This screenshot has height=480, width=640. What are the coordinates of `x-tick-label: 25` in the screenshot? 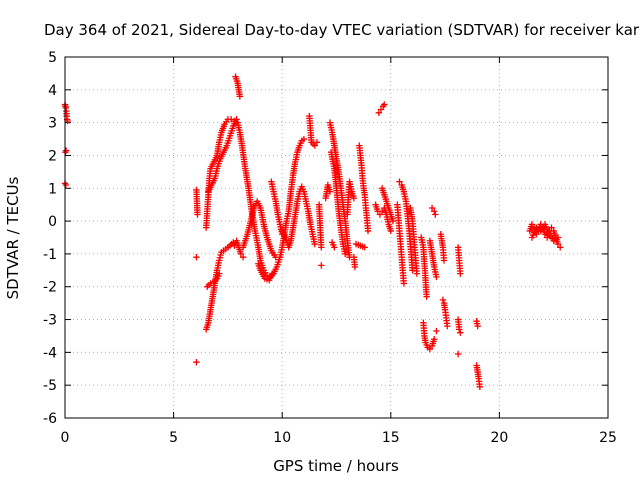 It's located at (608, 438).